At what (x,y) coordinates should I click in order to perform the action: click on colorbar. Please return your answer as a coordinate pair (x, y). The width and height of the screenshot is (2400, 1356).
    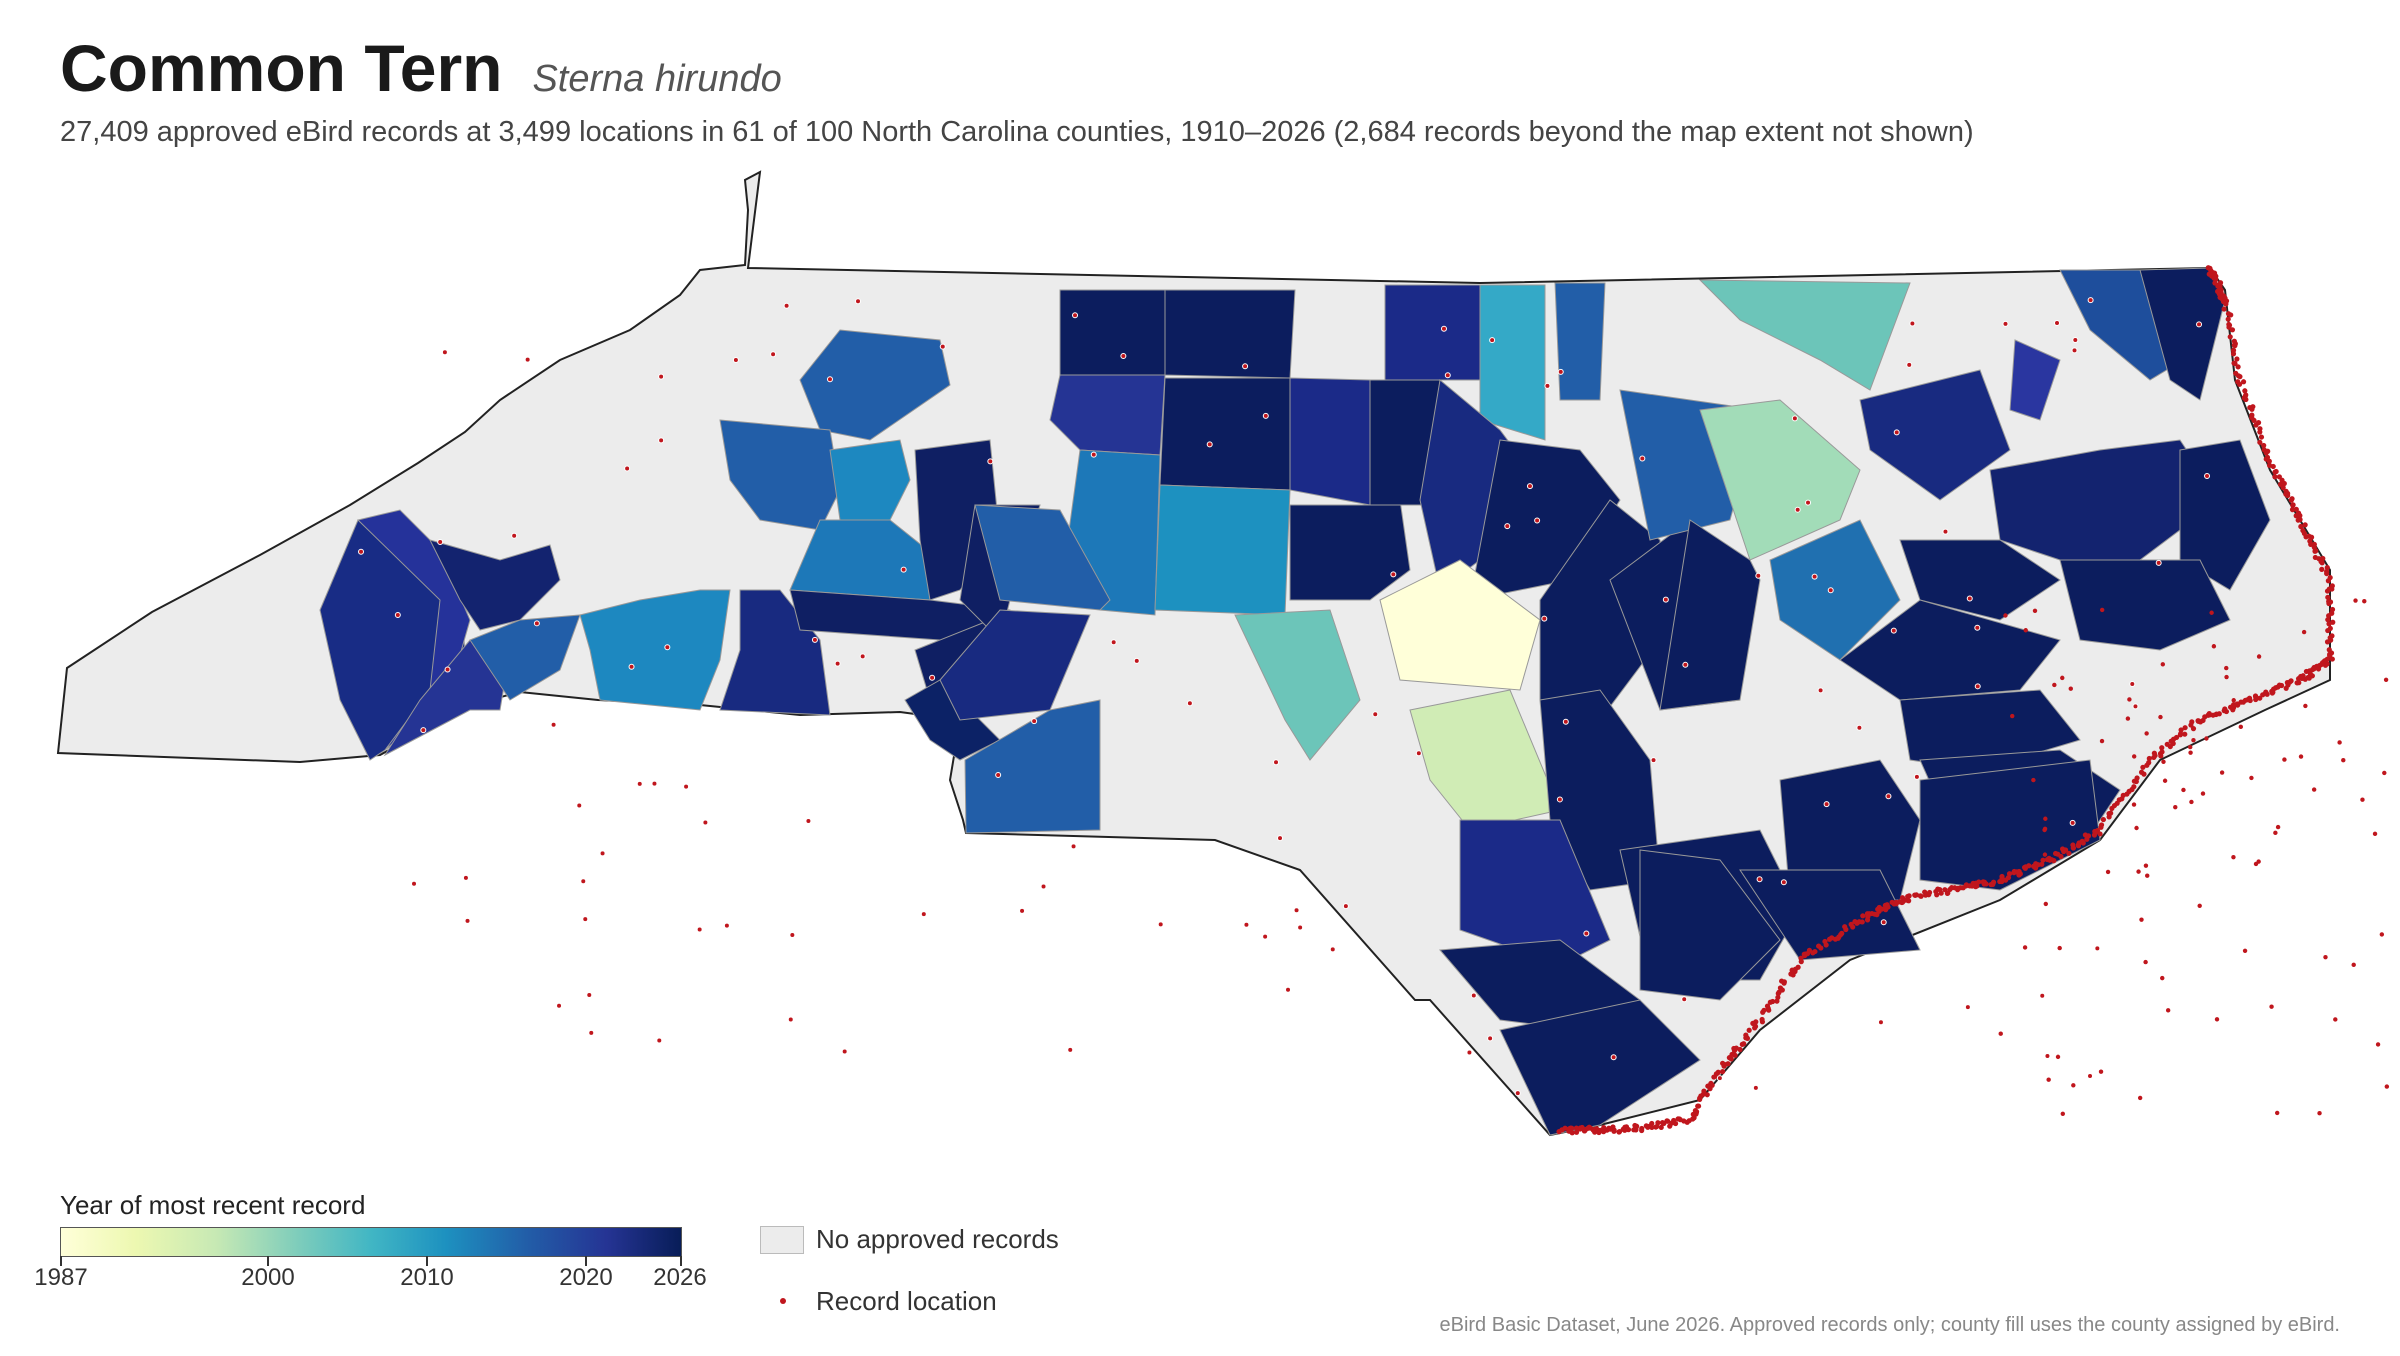
    Looking at the image, I should click on (371, 1242).